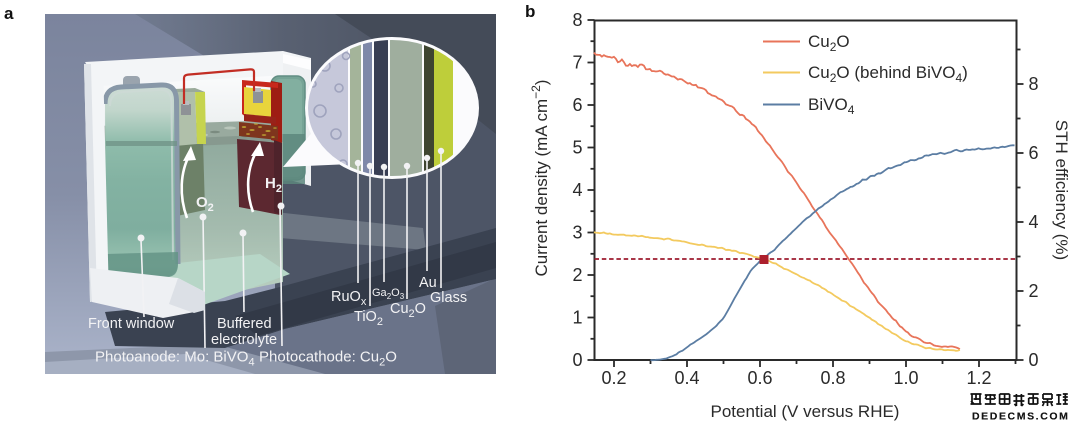  What do you see at coordinates (805, 411) in the screenshot?
I see `svg-text: Potential (V versus RHE)` at bounding box center [805, 411].